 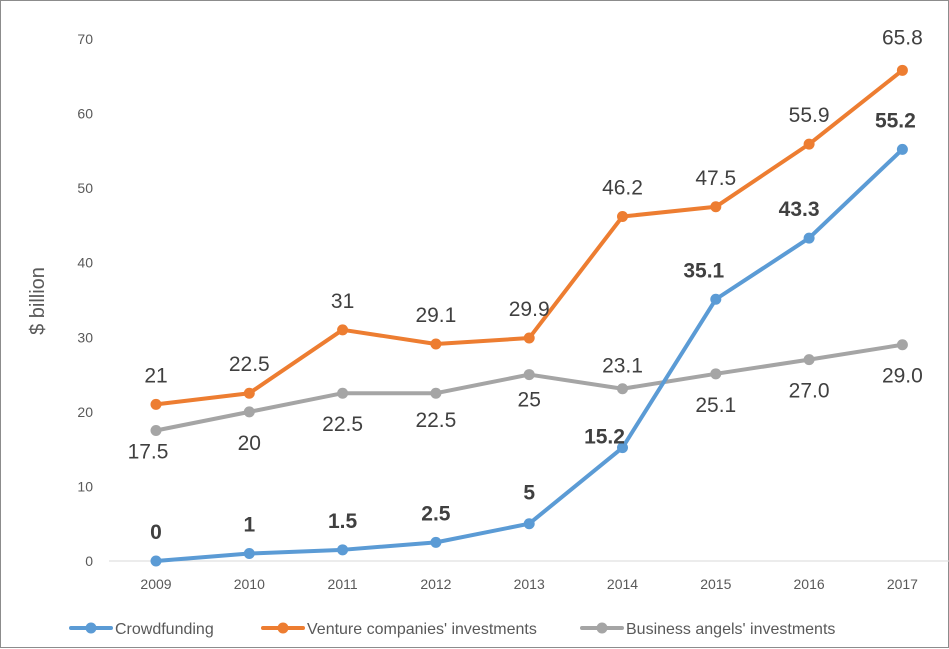 What do you see at coordinates (715, 178) in the screenshot?
I see `data-label: 47.5` at bounding box center [715, 178].